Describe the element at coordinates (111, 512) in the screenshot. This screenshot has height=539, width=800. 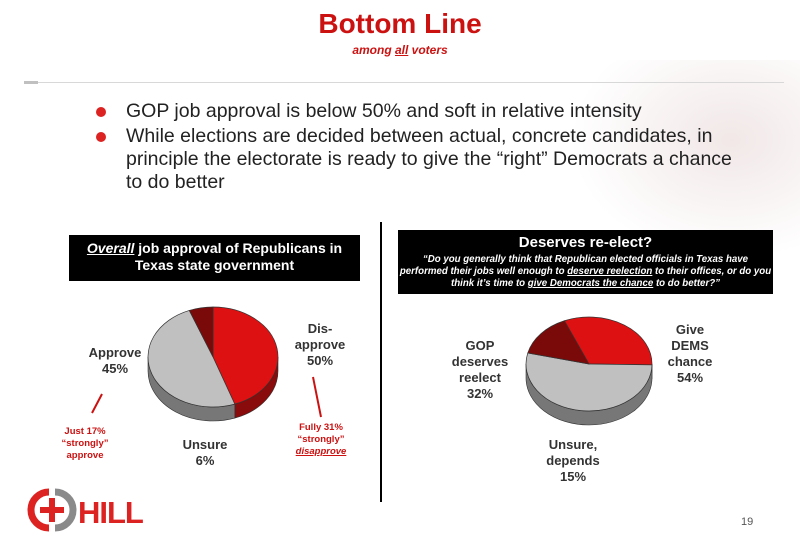
I see `logo-text: HILL` at that location.